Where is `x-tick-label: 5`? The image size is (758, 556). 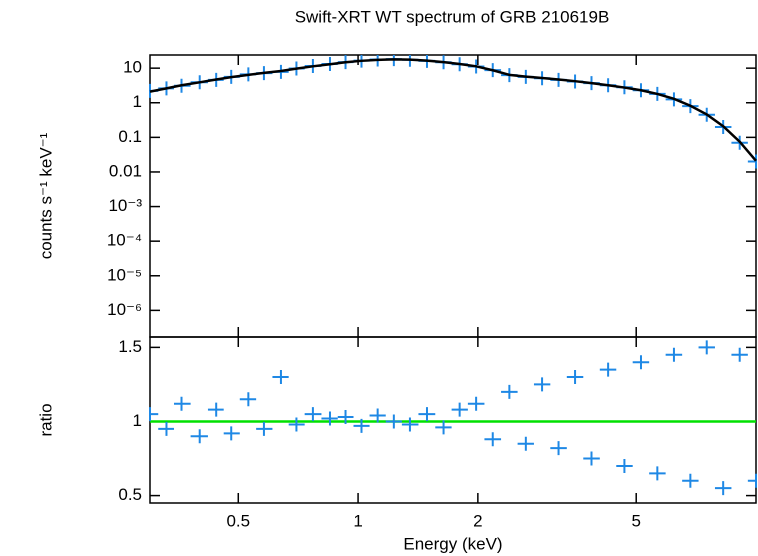 x-tick-label: 5 is located at coordinates (635, 520).